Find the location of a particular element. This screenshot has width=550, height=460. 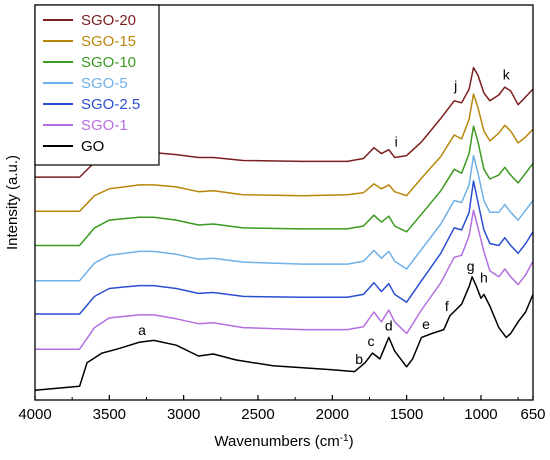

x-axis-label-main: Wavenumbers (cm is located at coordinates (276, 441).